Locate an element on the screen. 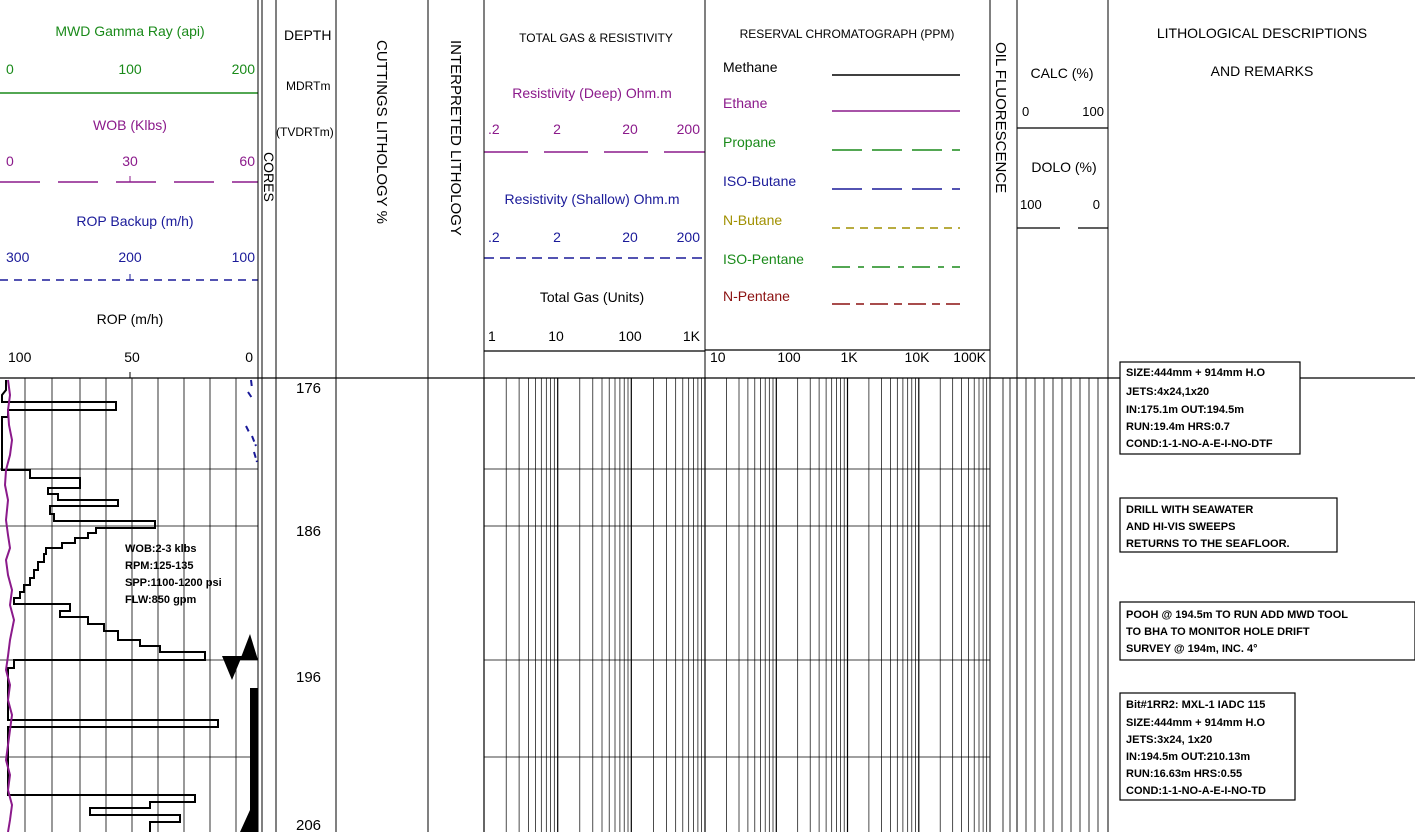  res-deep-scale-1: 2 is located at coordinates (557, 129).